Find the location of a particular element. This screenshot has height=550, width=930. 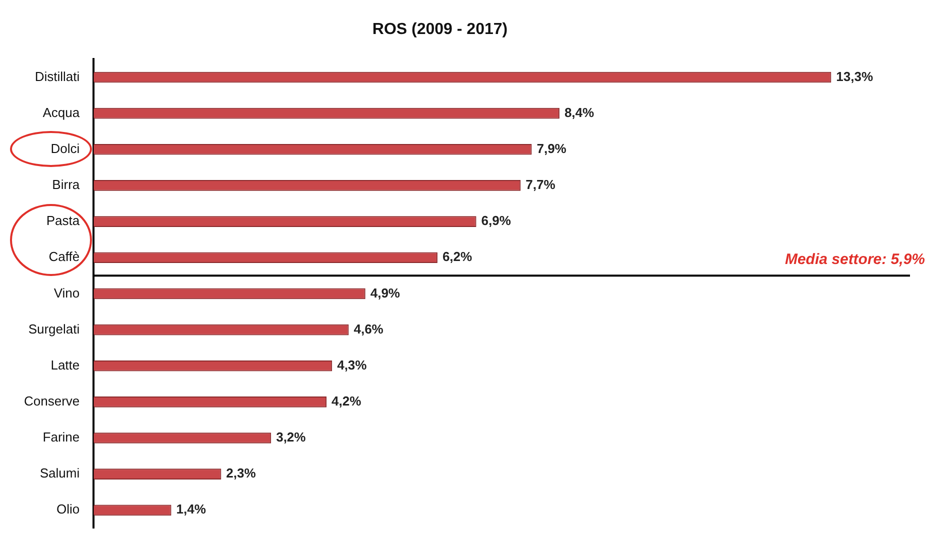

y-tick-label: Vino is located at coordinates (67, 292).